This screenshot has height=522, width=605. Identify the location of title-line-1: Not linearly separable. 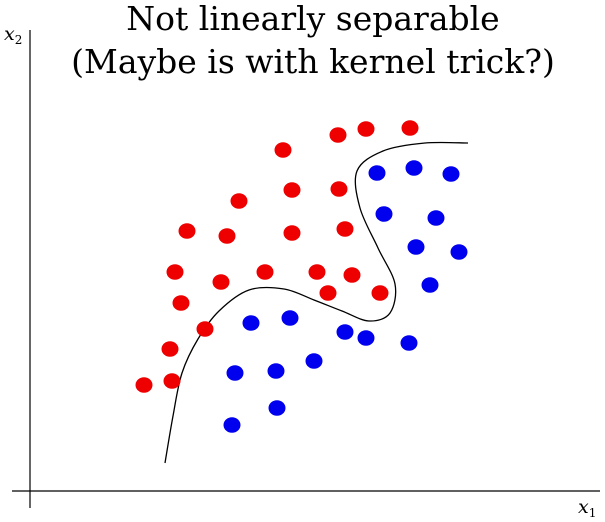
(312, 19).